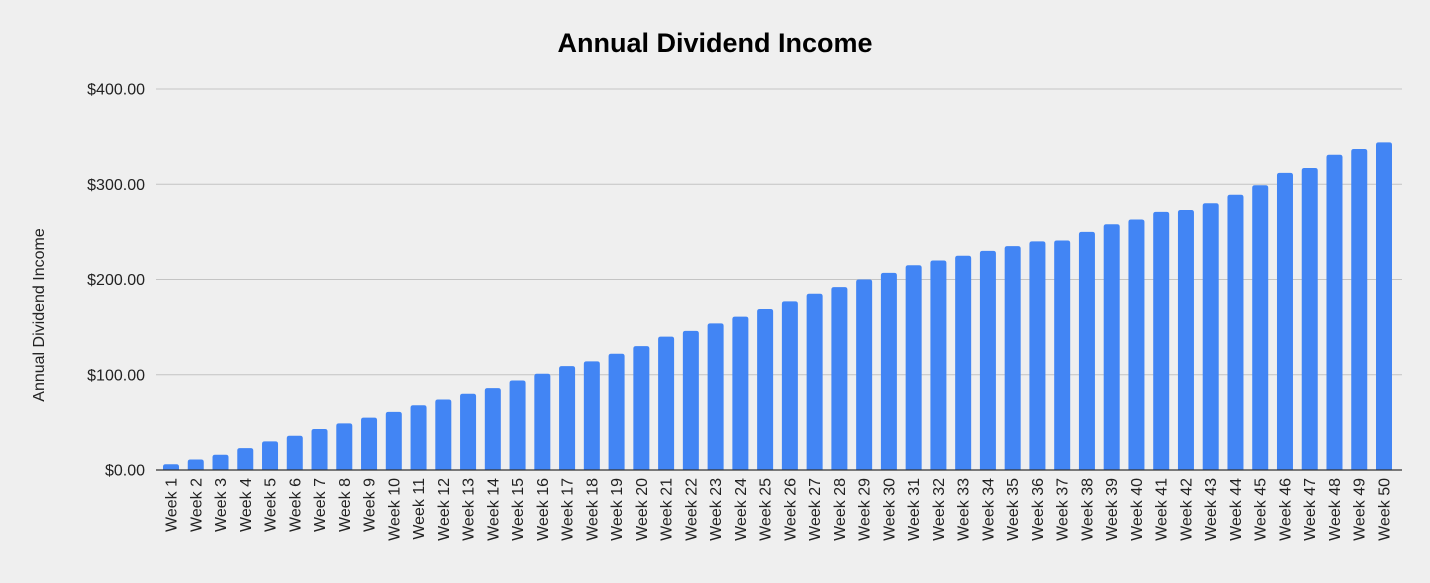  I want to click on x-tick-label: Week 47, so click(1310, 509).